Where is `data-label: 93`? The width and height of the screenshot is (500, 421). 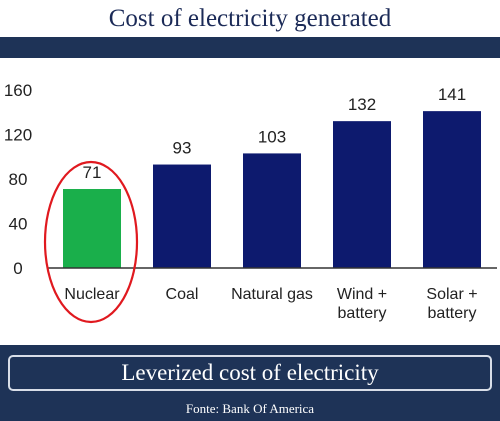 data-label: 93 is located at coordinates (182, 148).